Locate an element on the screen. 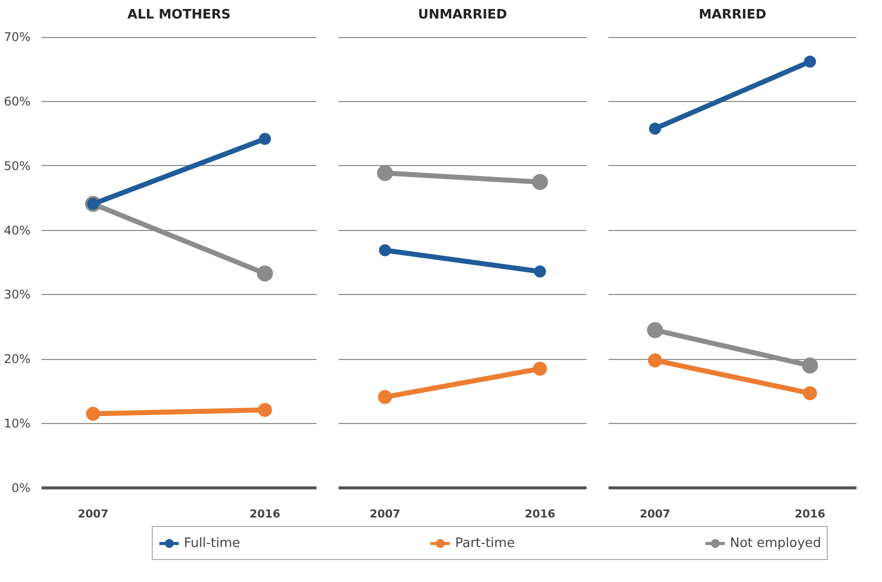  y-tick-label: 70% is located at coordinates (17, 37).